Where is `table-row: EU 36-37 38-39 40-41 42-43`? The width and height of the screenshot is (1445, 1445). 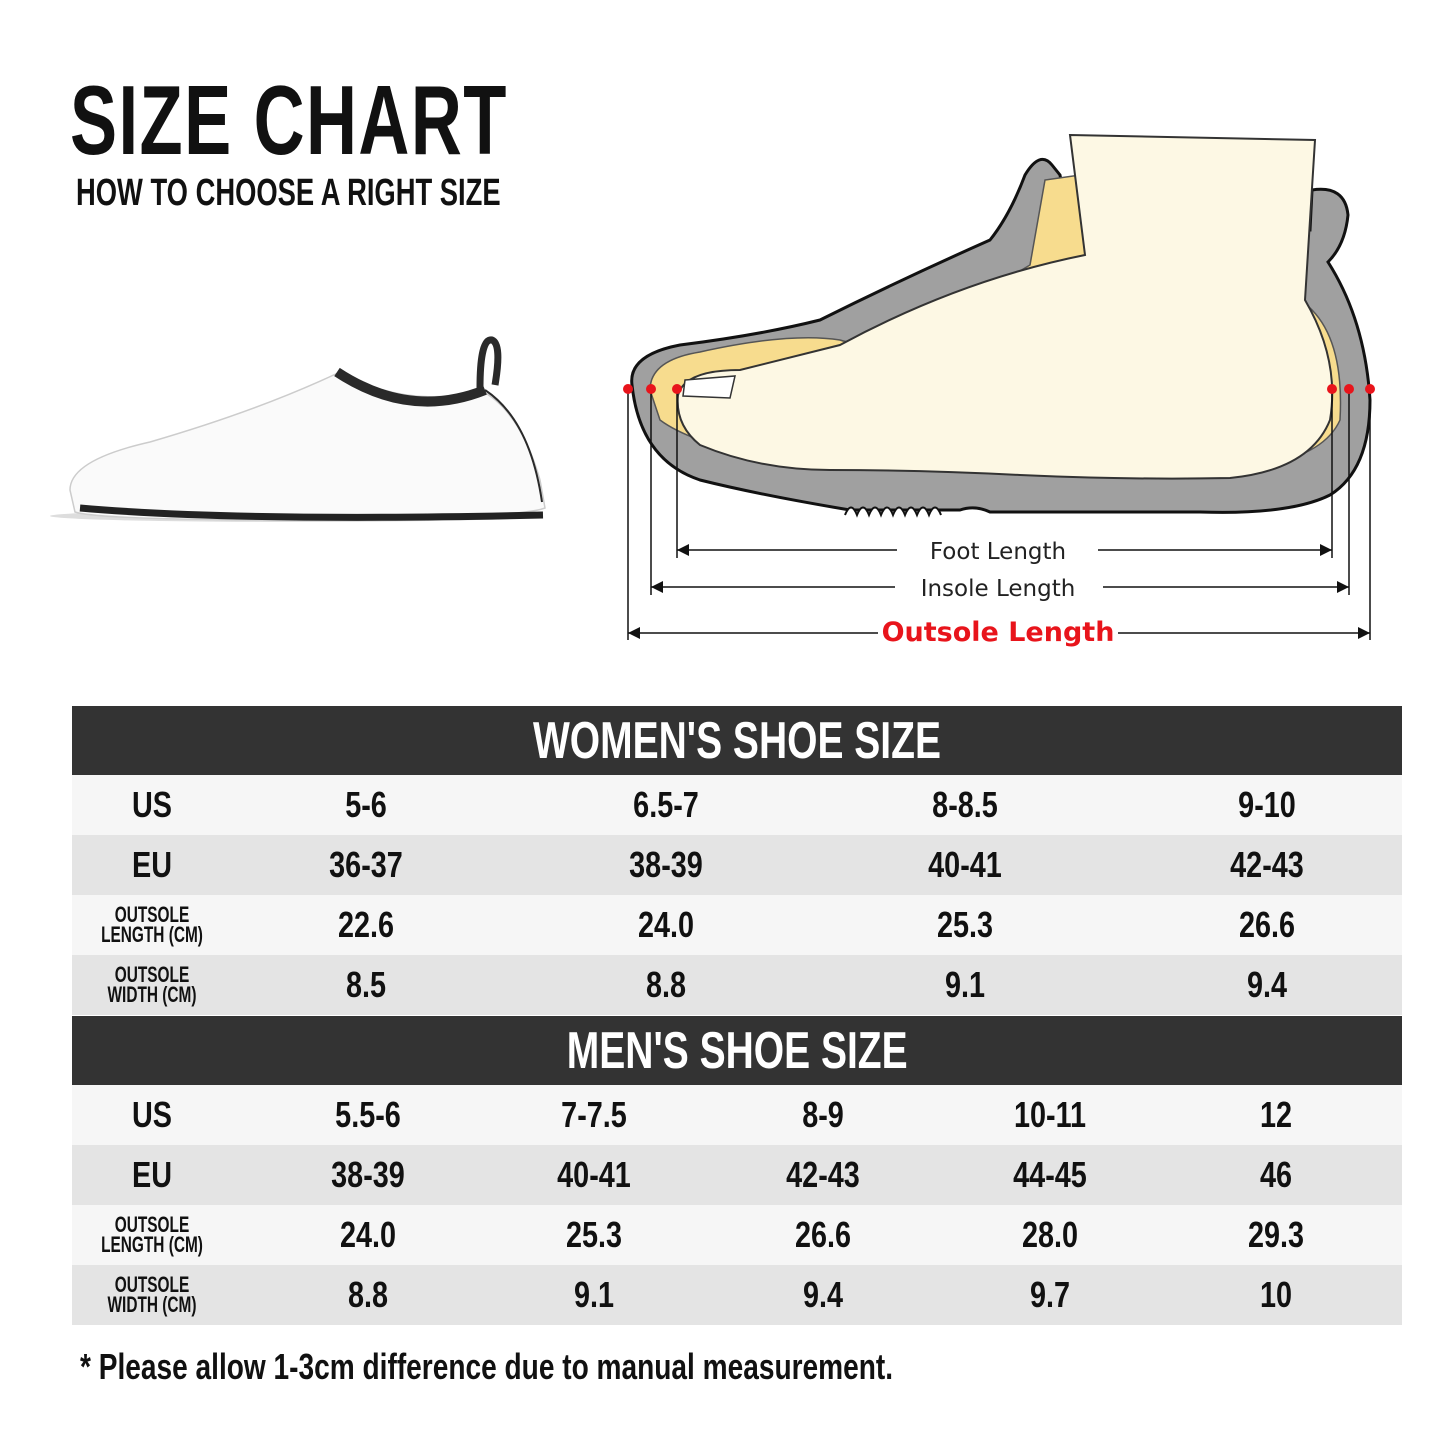 table-row: EU 36-37 38-39 40-41 42-43 is located at coordinates (737, 865).